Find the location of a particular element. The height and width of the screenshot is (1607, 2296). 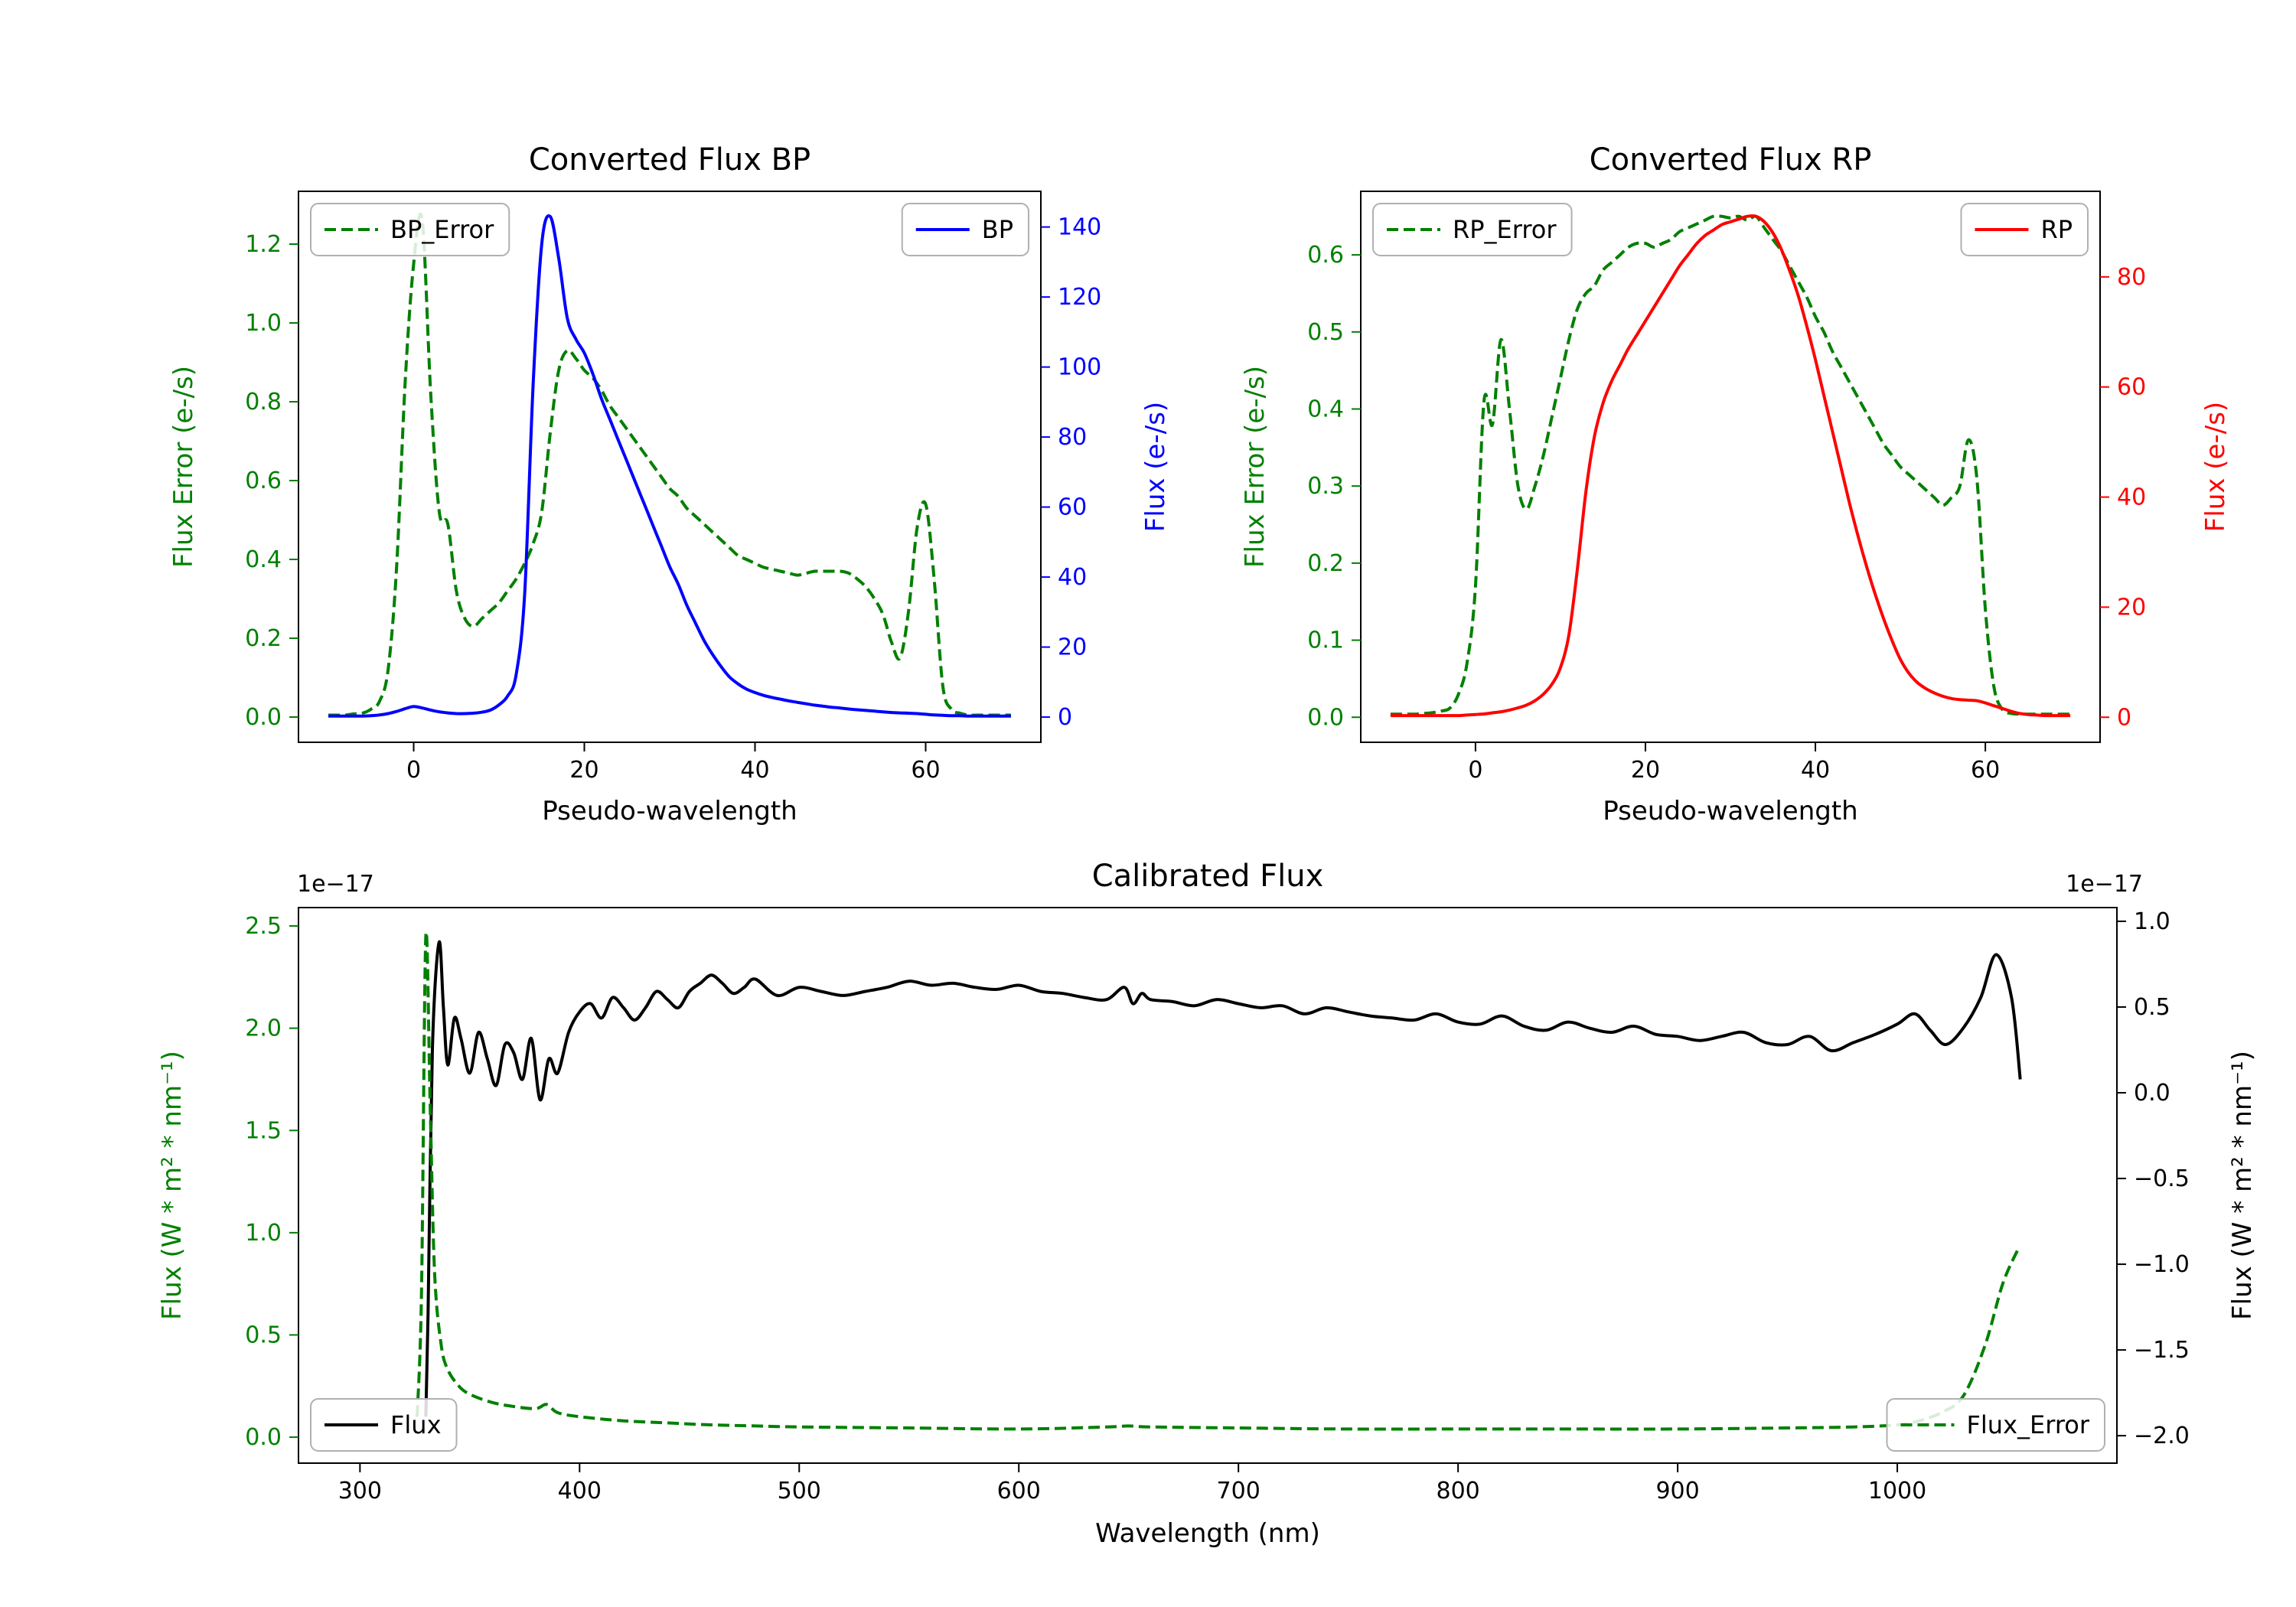

legend-label: RP is located at coordinates (2056, 229).